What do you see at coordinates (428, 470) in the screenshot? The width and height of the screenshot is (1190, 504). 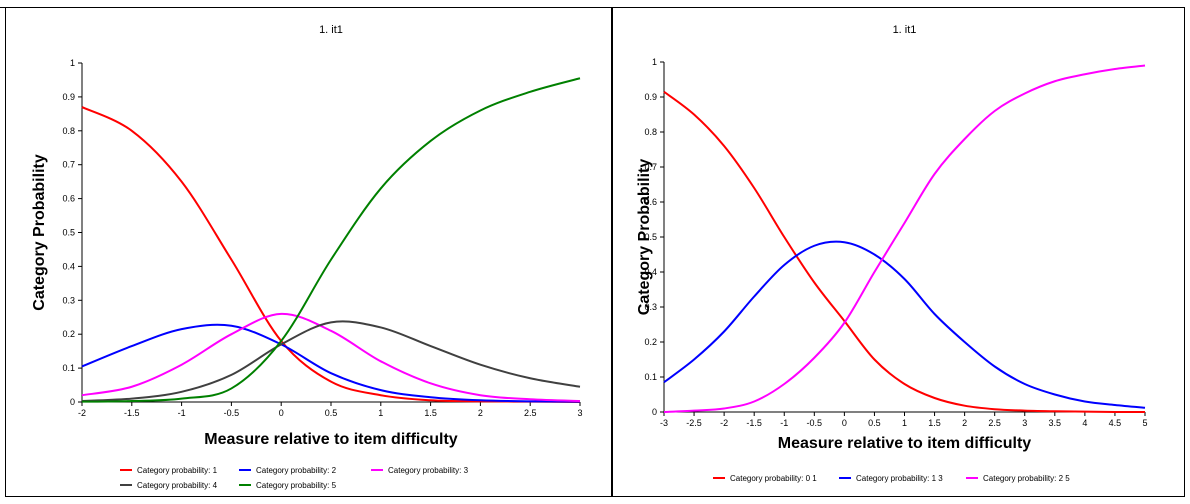 I see `legend-label: Category probability: 3` at bounding box center [428, 470].